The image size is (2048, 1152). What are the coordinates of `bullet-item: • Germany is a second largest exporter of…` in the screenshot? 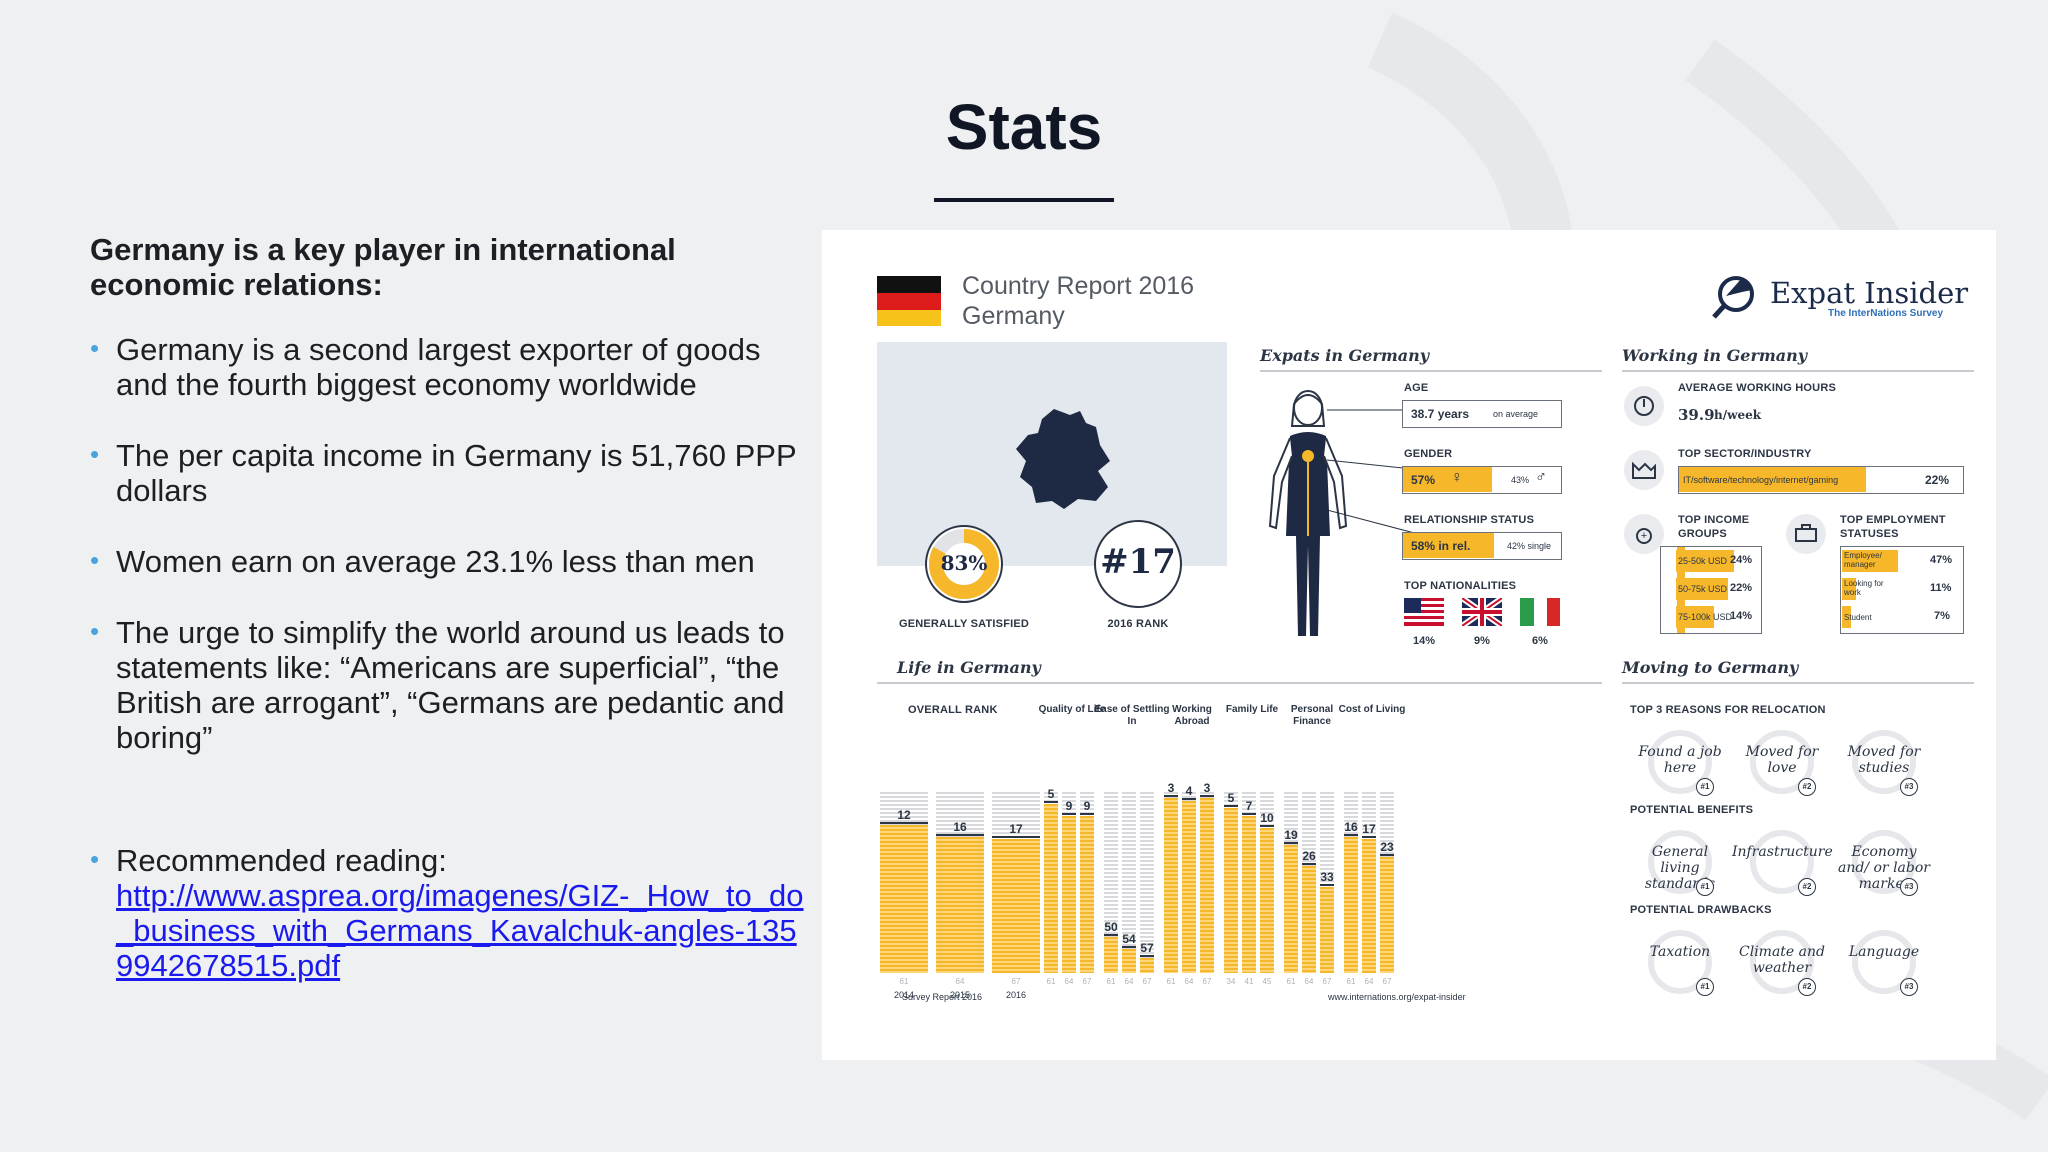 It's located at (450, 367).